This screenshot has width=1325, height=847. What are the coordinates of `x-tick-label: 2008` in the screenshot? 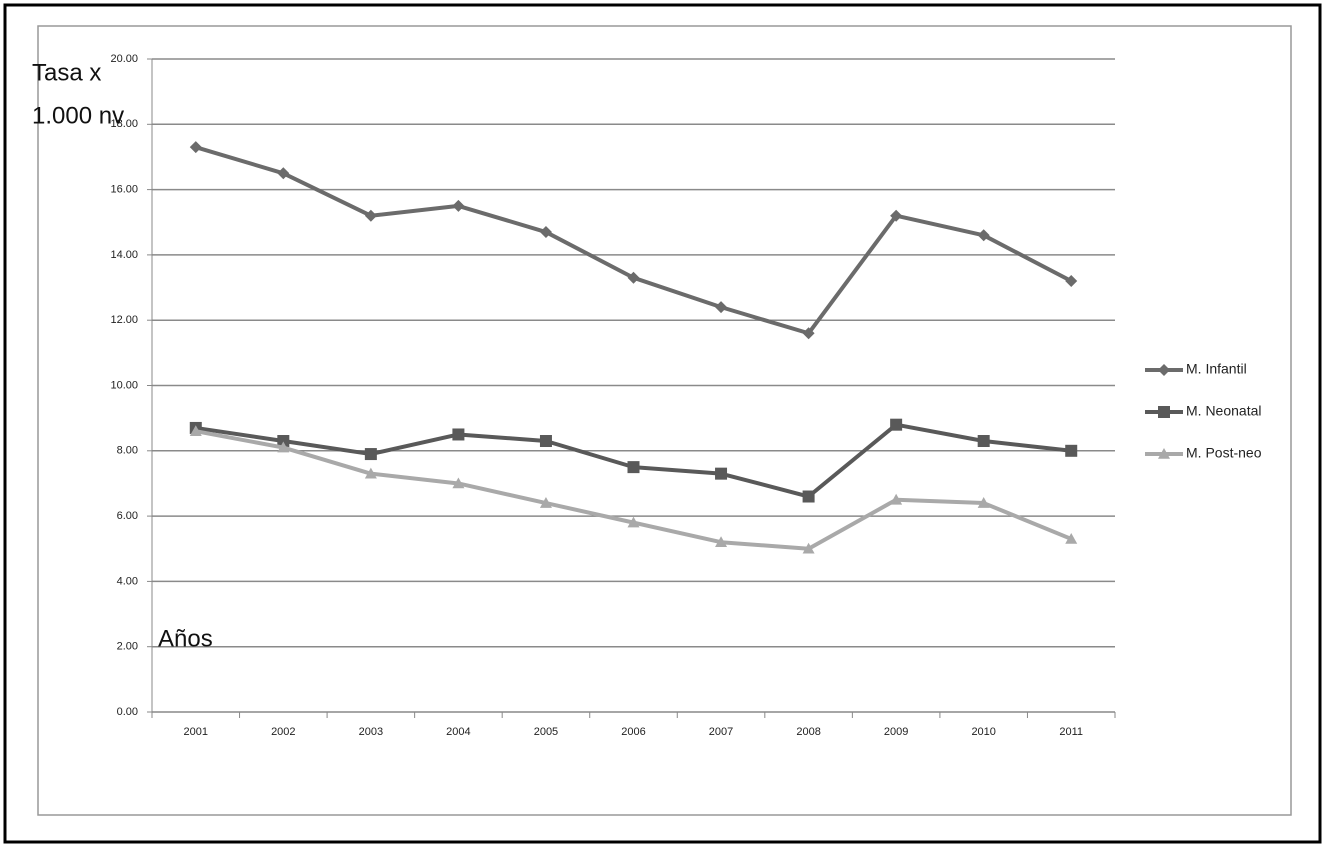 It's located at (808, 732).